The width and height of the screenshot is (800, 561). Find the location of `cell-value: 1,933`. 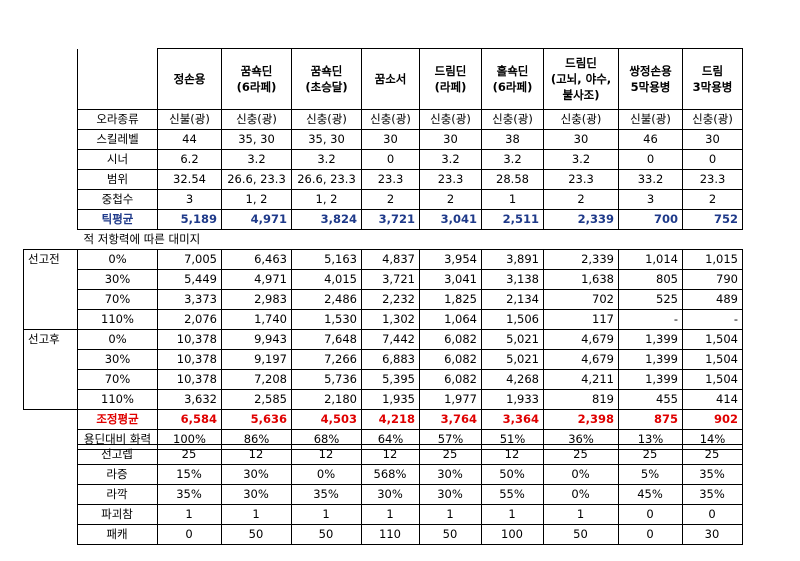

cell-value: 1,933 is located at coordinates (512, 399).